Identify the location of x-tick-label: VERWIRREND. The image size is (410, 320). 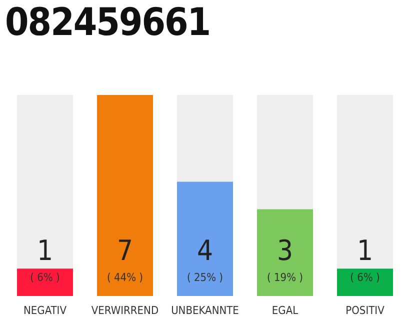
(125, 310).